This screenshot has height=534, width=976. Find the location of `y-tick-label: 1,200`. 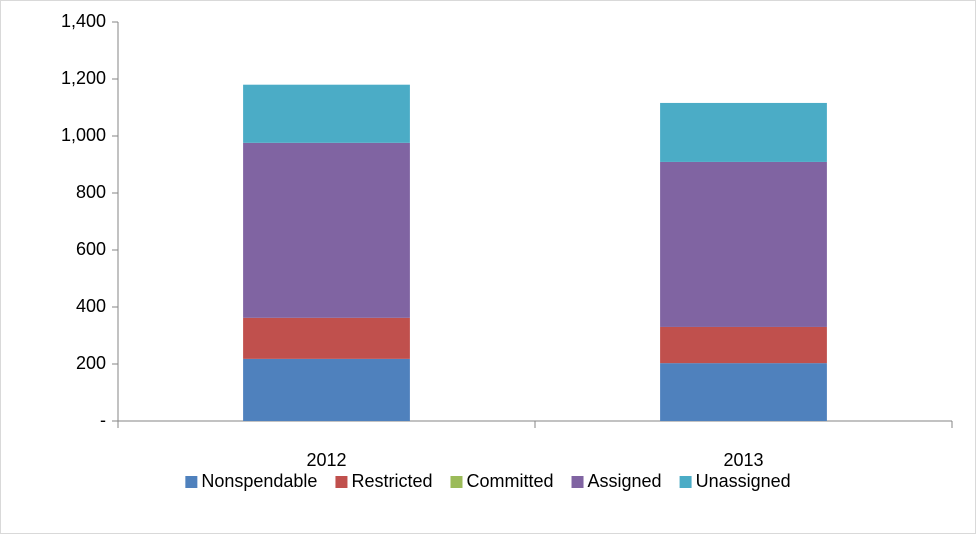

y-tick-label: 1,200 is located at coordinates (83, 78).